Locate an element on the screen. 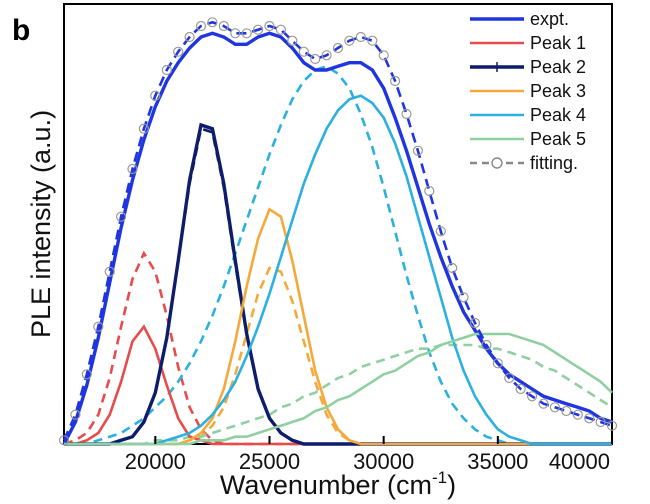 Image resolution: width=650 pixels, height=504 pixels. legend-label: fitting. is located at coordinates (554, 163).